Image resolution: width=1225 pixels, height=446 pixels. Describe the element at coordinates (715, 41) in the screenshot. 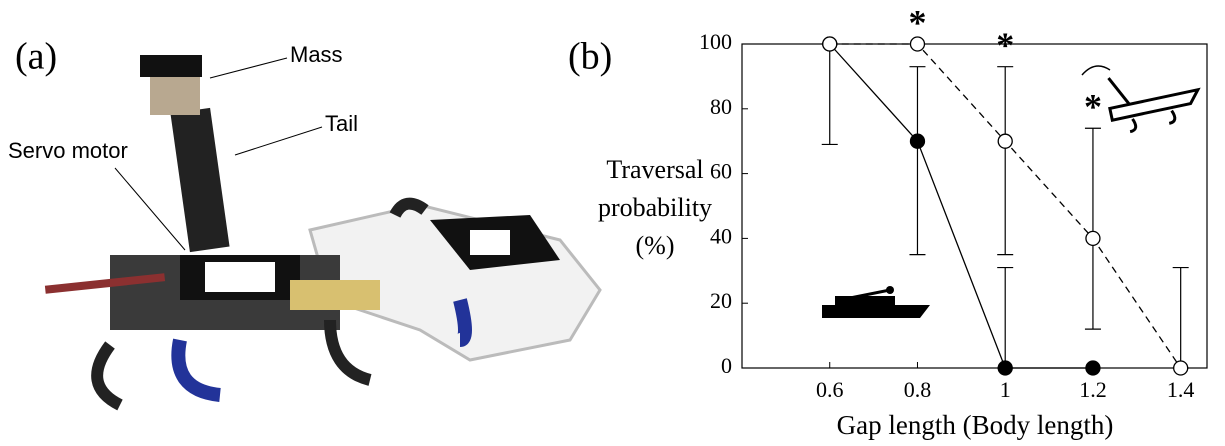

I see `y-tick-label: 100` at that location.